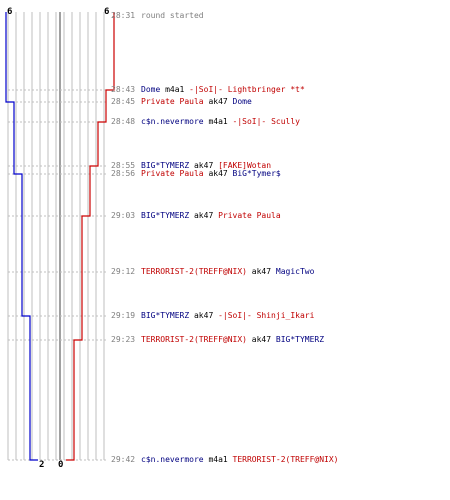  Describe the element at coordinates (123, 215) in the screenshot. I see `event-time: 29:03` at that location.